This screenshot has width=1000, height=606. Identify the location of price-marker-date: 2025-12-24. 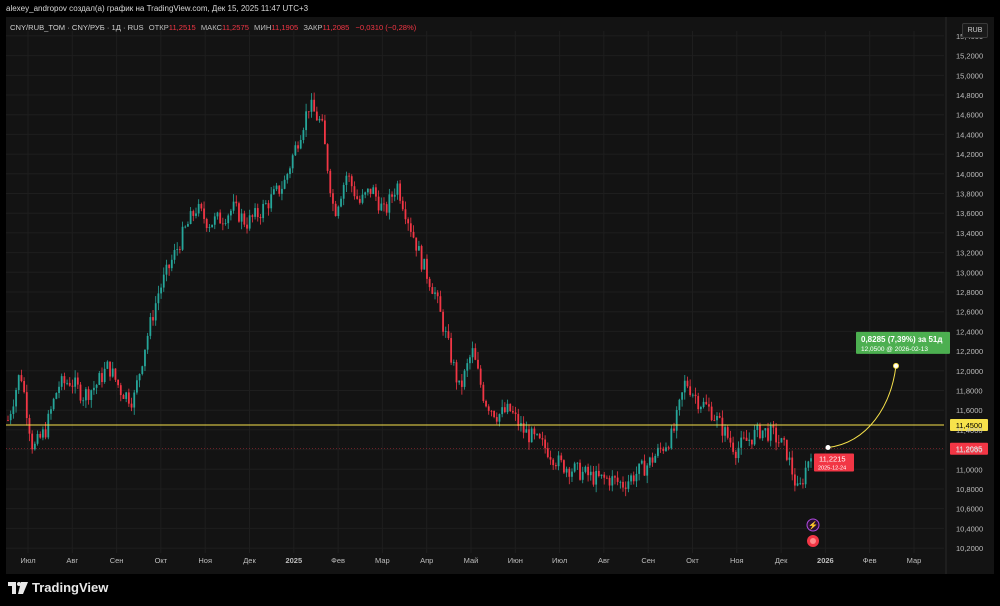
(832, 468).